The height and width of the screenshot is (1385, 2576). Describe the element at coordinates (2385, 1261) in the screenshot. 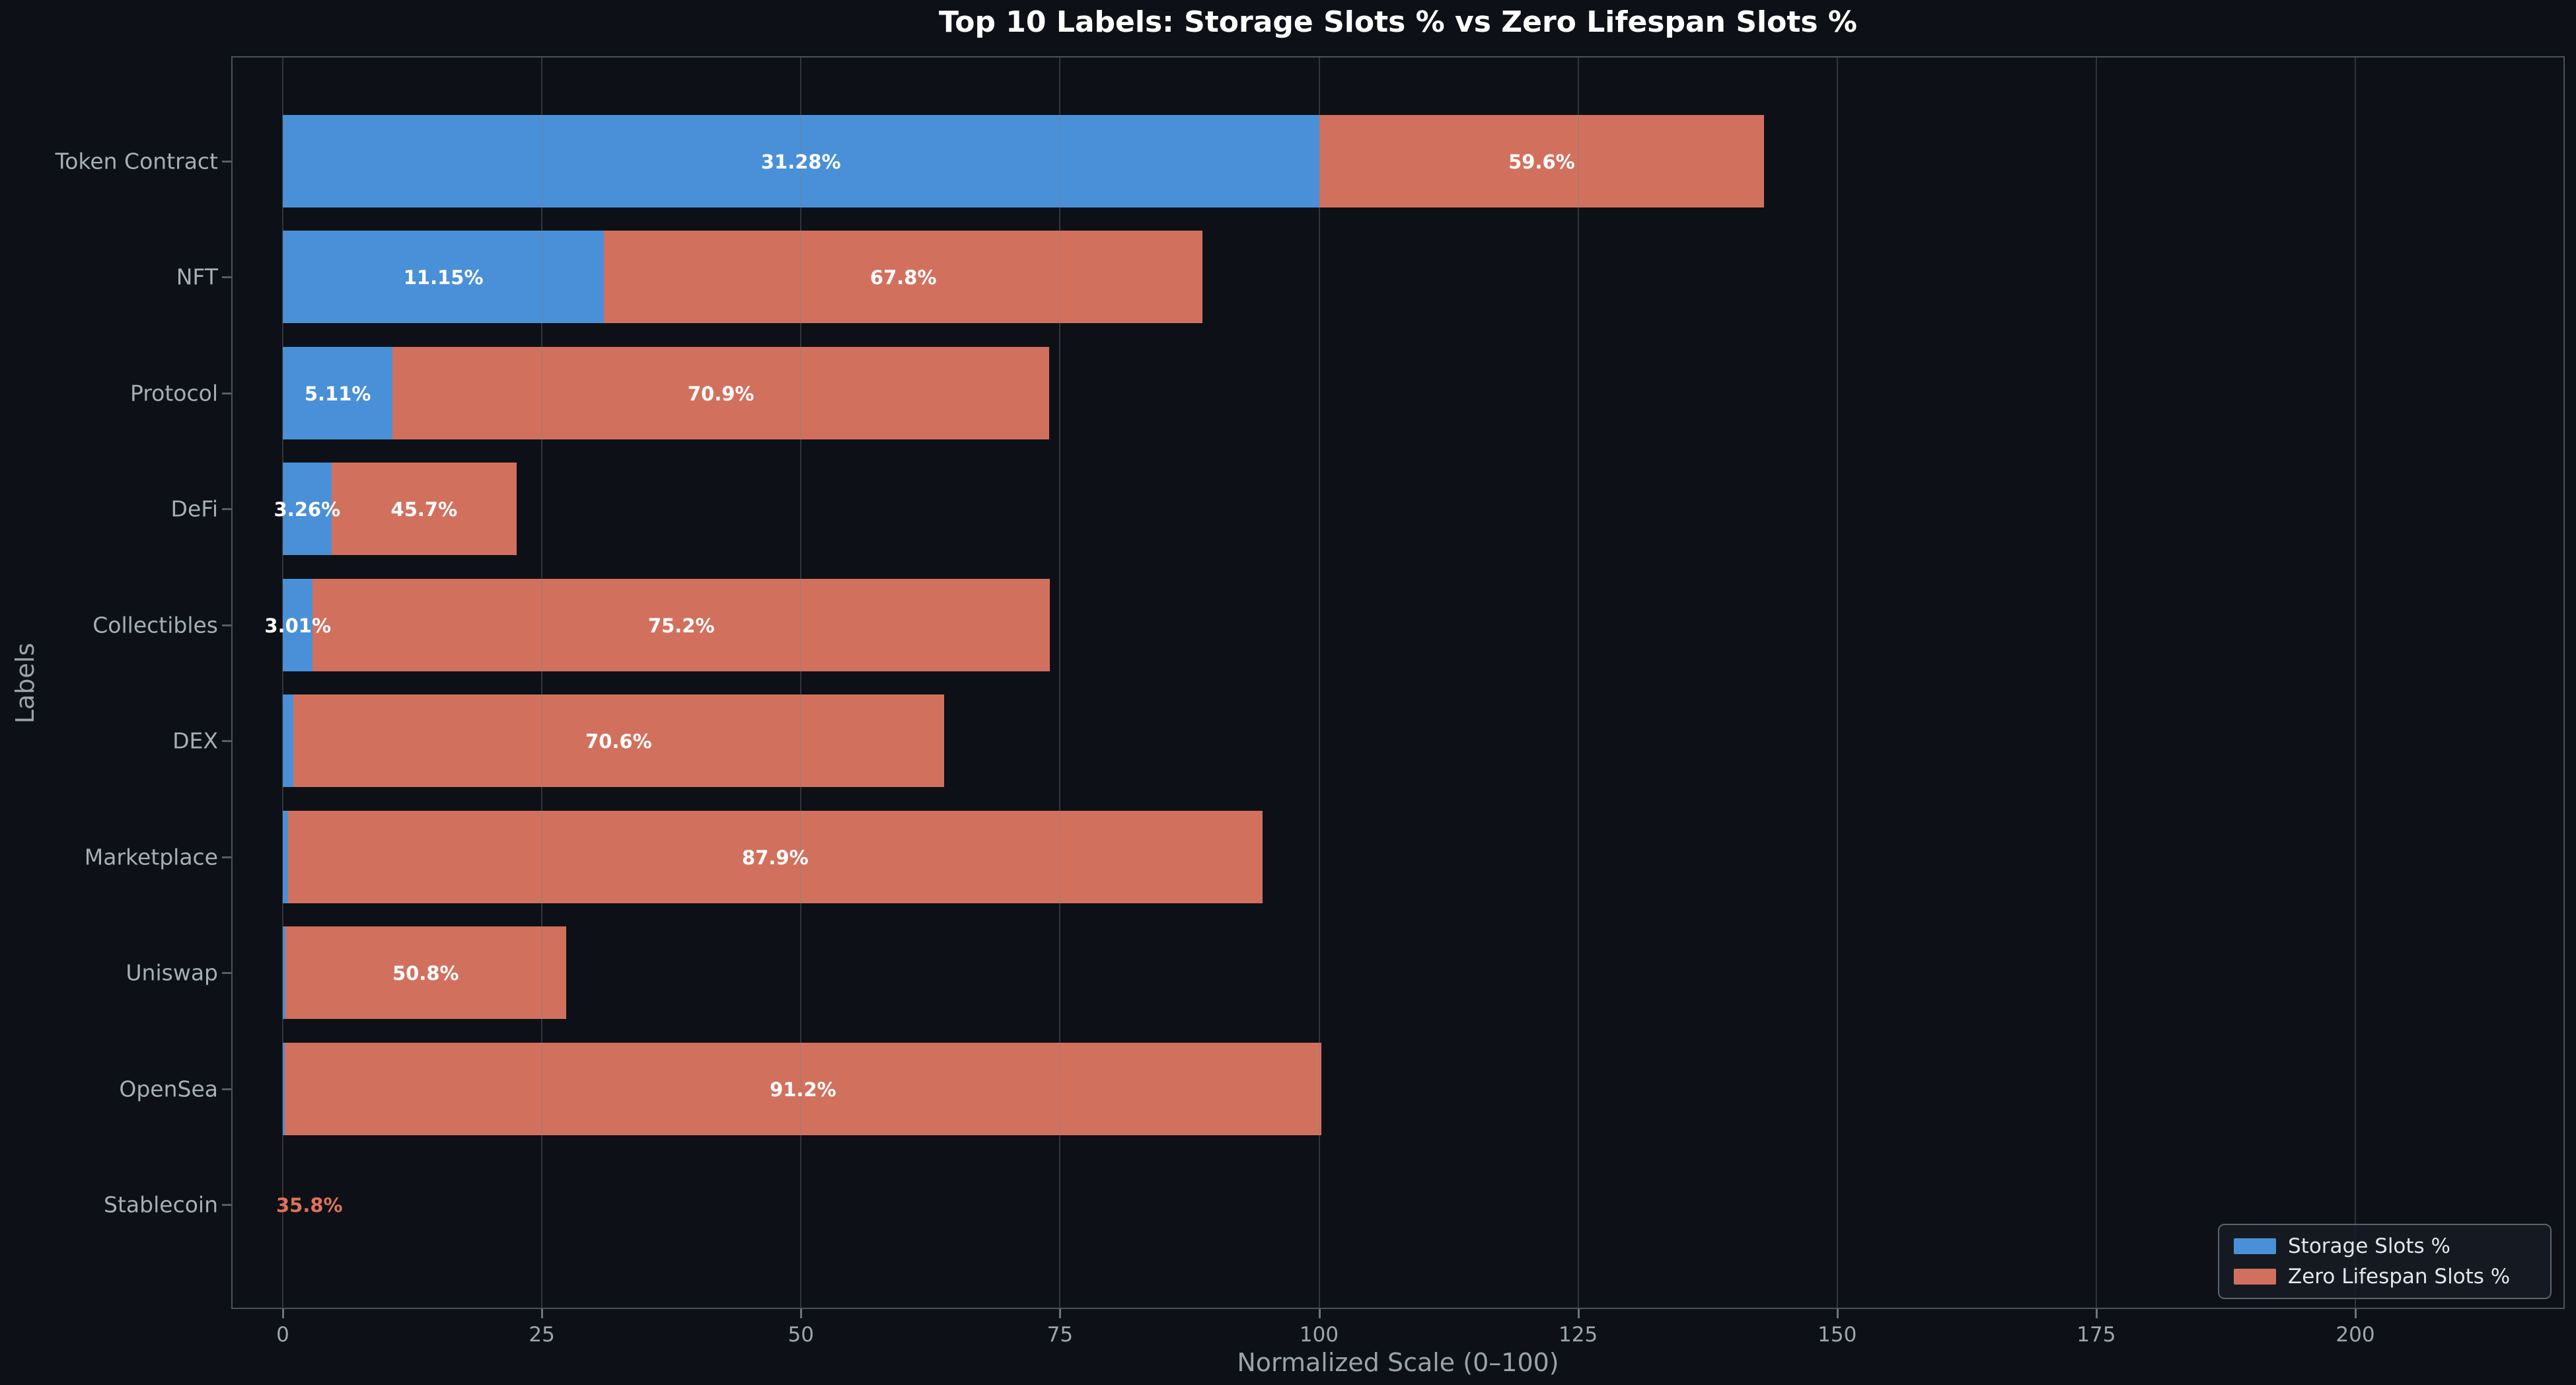

I see `legend: Storage Slots % Zero Lifespan Slots %` at that location.